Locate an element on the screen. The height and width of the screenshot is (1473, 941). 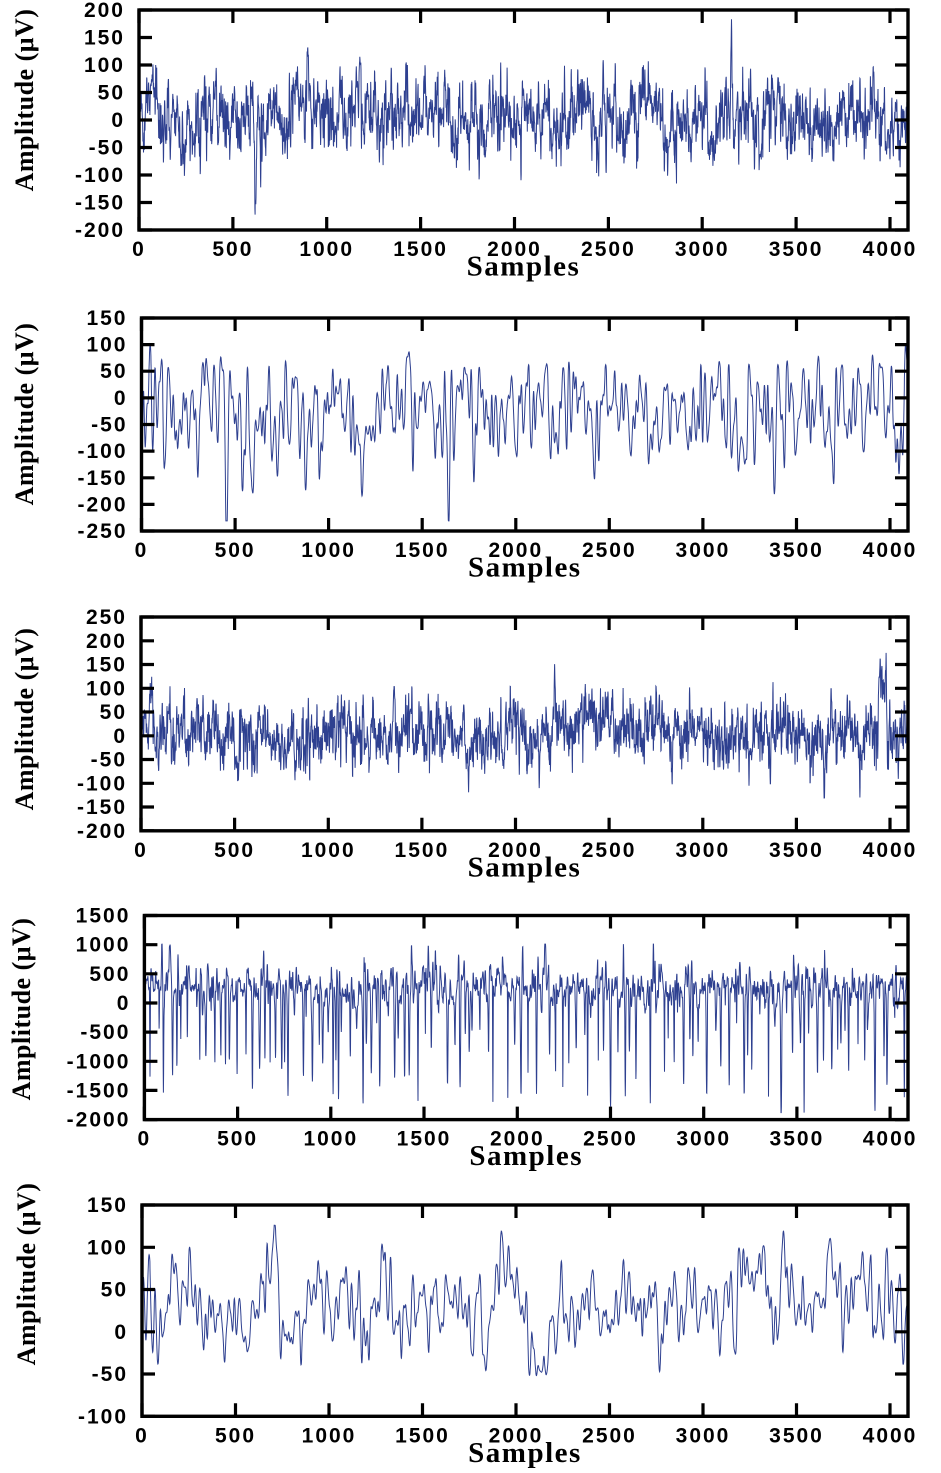
svg-text: 250 is located at coordinates (106, 617).